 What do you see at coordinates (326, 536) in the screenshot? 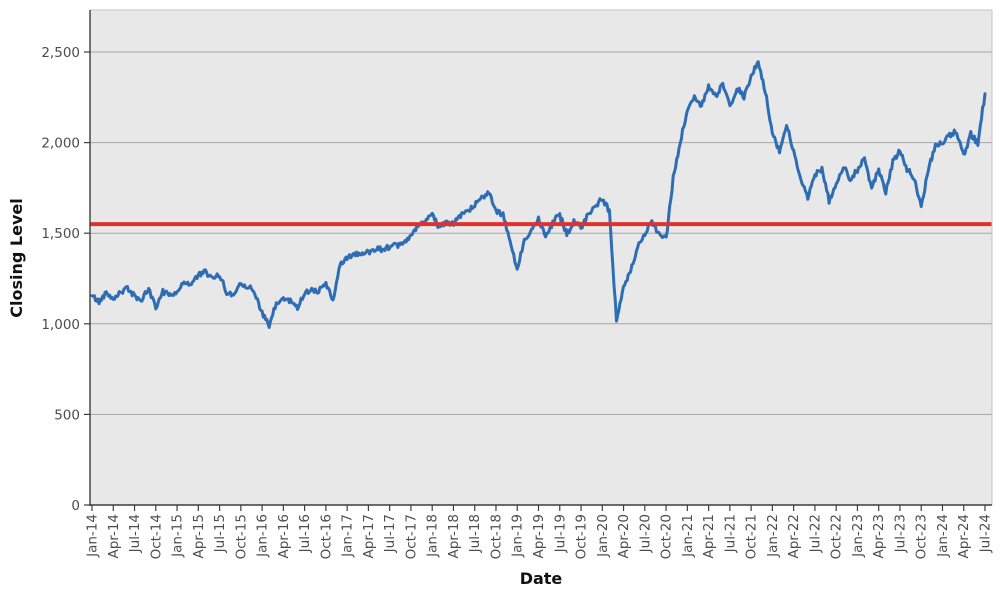
I see `x-tick-label: Oct-16` at bounding box center [326, 536].